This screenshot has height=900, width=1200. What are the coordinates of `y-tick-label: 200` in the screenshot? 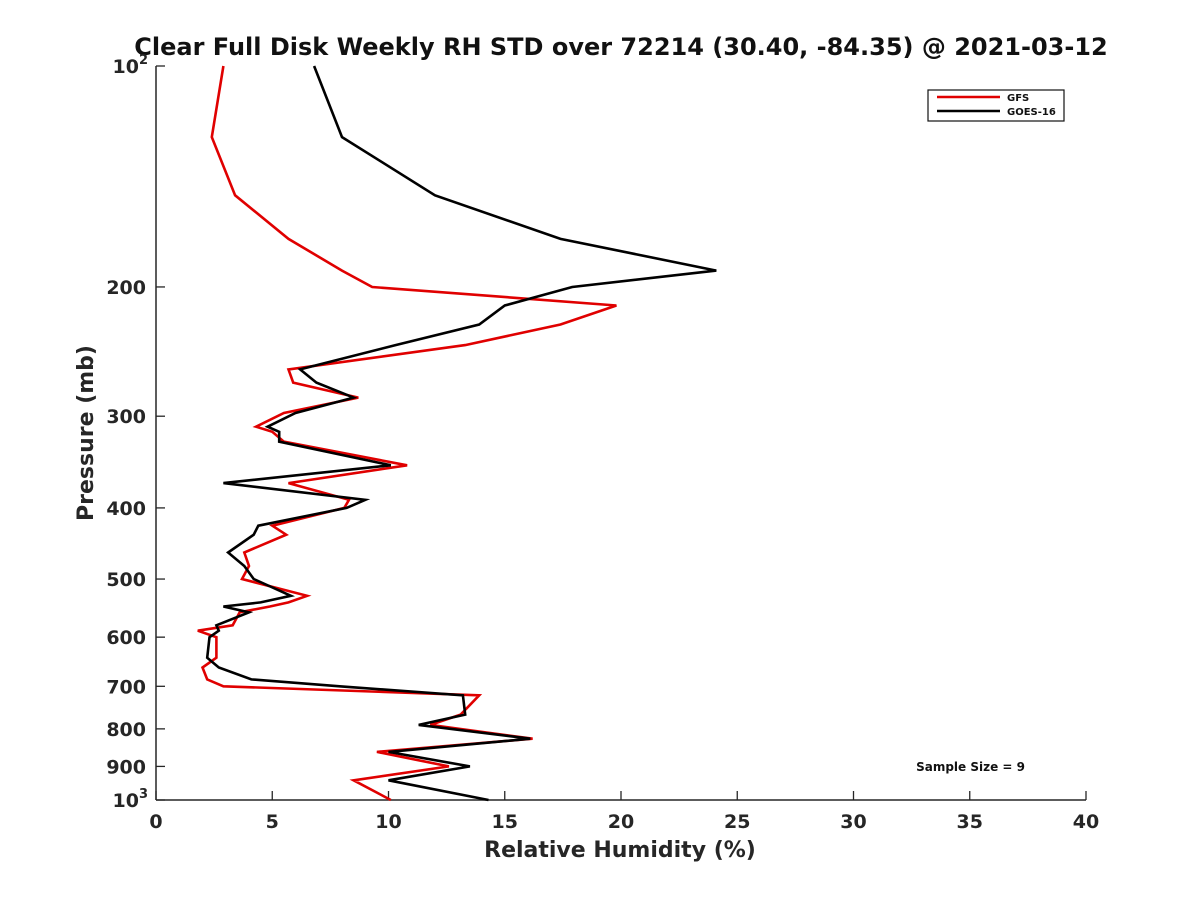 It's located at (126, 288).